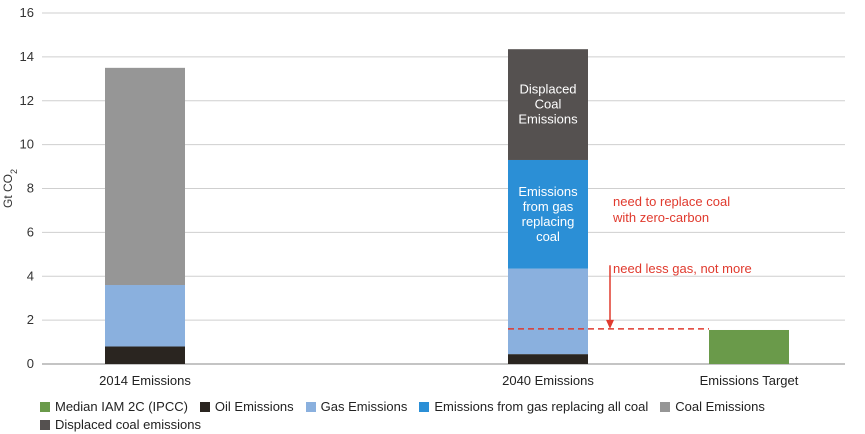 This screenshot has height=434, width=865. I want to click on y-tick-label: 6, so click(30, 231).